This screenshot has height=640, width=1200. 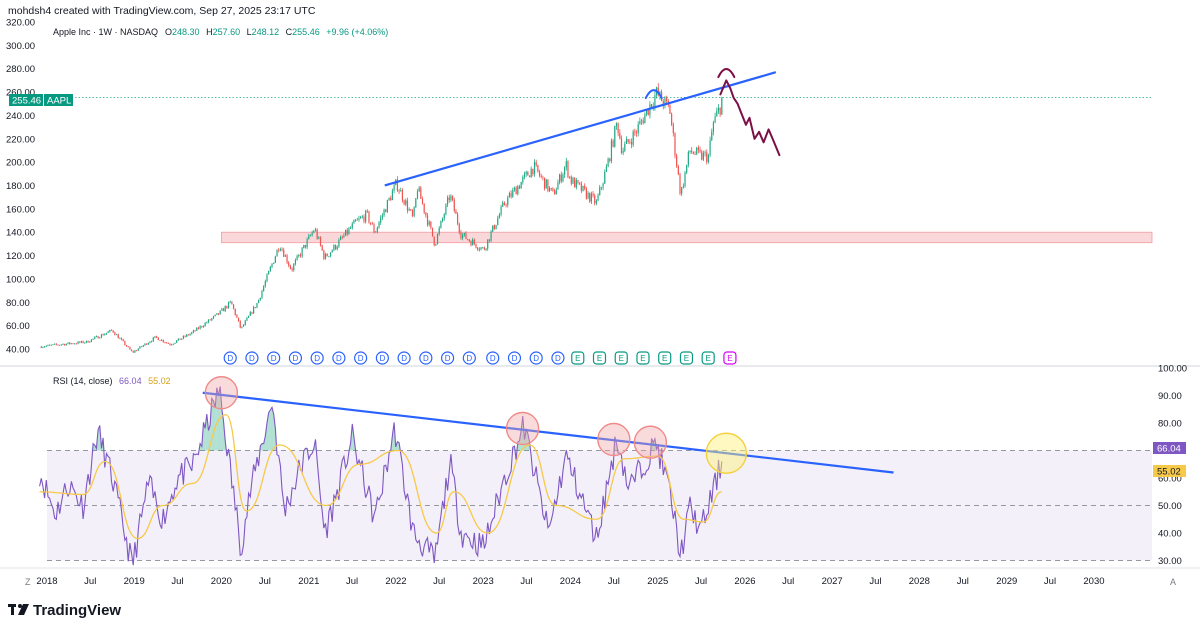 What do you see at coordinates (730, 358) in the screenshot?
I see `next-earnings-marker: E` at bounding box center [730, 358].